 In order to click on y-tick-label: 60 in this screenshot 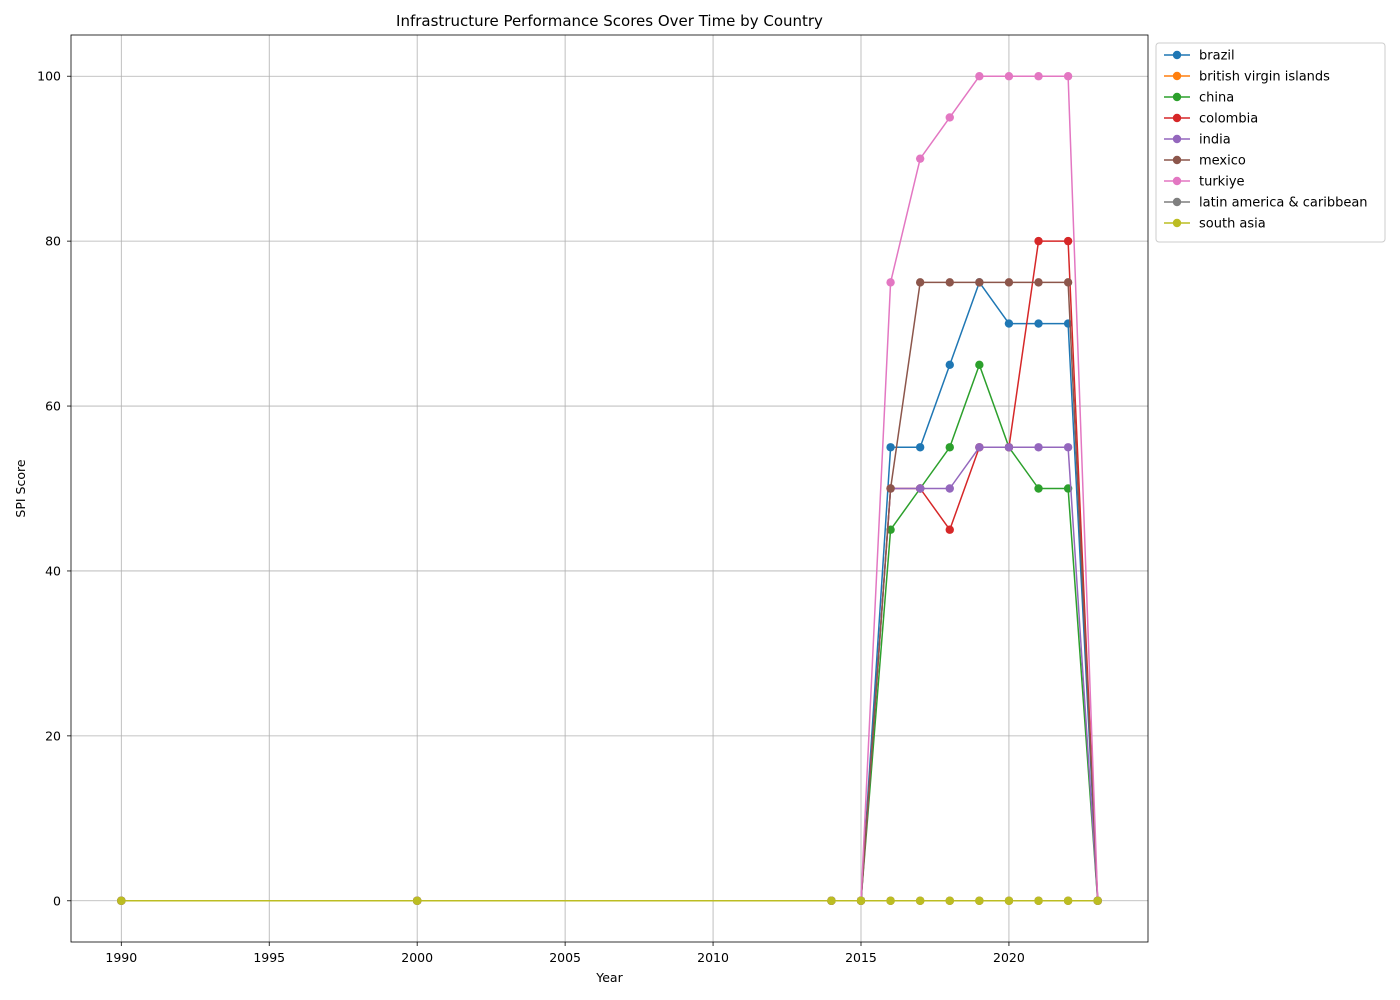, I will do `click(53, 406)`.